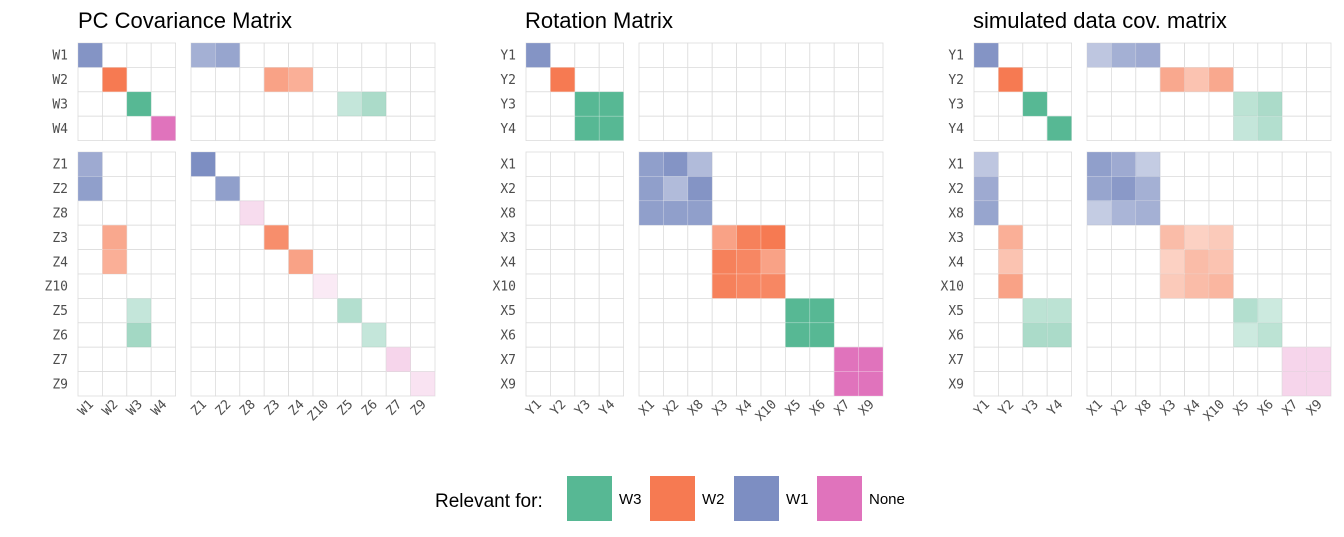 Image resolution: width=1344 pixels, height=537 pixels. Describe the element at coordinates (508, 129) in the screenshot. I see `row-label: Y4` at that location.